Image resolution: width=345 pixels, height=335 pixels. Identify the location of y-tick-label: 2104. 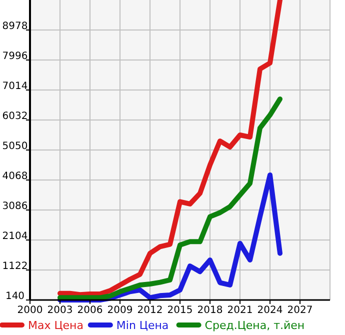
(15, 236).